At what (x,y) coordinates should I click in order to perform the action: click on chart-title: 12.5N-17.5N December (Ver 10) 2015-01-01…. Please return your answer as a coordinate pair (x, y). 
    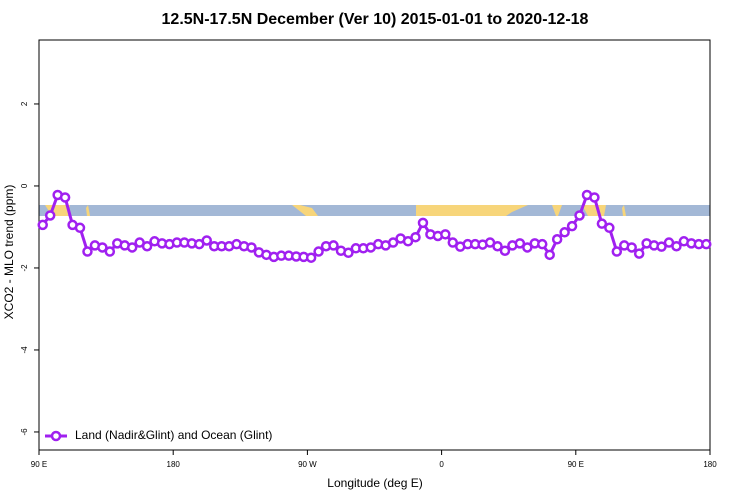
    Looking at the image, I should click on (375, 19).